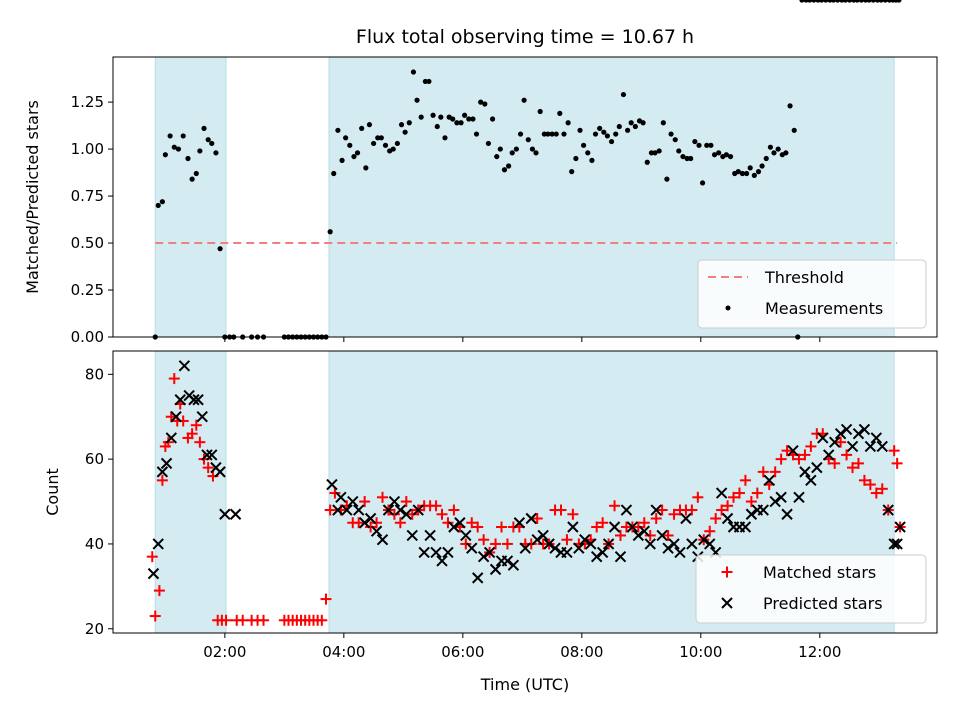 This screenshot has width=960, height=720. Describe the element at coordinates (581, 652) in the screenshot. I see `x-tick-label: 08:00` at that location.